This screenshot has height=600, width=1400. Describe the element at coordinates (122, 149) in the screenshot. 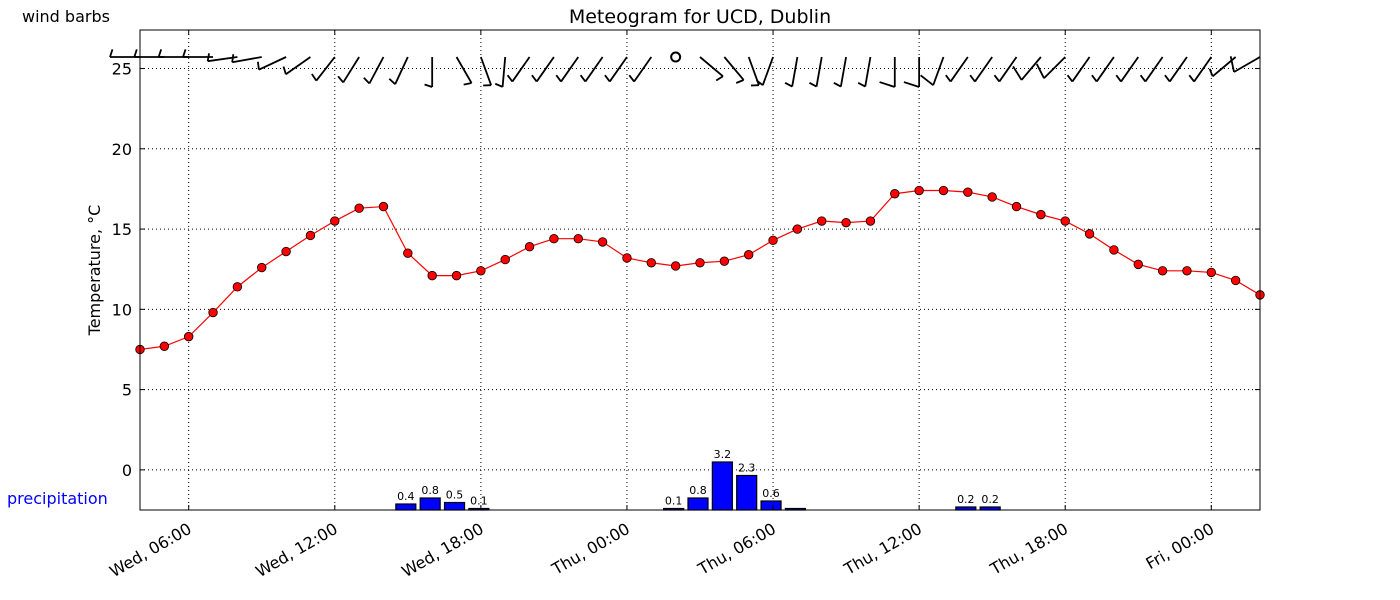

I see `y-tick-label: 20` at that location.